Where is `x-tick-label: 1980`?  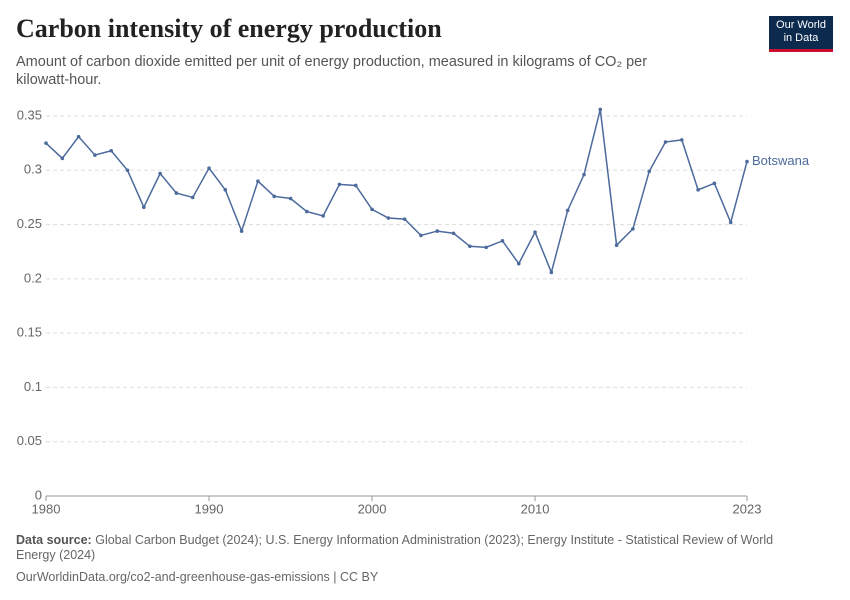 x-tick-label: 1980 is located at coordinates (46, 508).